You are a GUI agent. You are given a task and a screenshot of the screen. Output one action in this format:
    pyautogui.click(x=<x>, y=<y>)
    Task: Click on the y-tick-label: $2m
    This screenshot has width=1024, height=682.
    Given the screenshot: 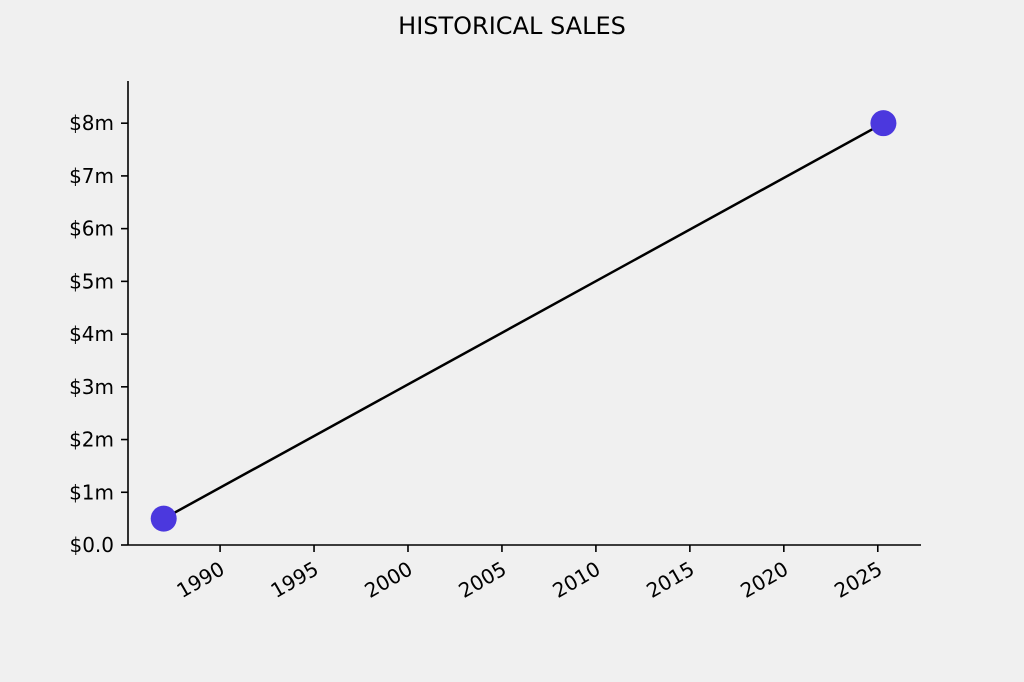 What is the action you would take?
    pyautogui.click(x=91, y=440)
    